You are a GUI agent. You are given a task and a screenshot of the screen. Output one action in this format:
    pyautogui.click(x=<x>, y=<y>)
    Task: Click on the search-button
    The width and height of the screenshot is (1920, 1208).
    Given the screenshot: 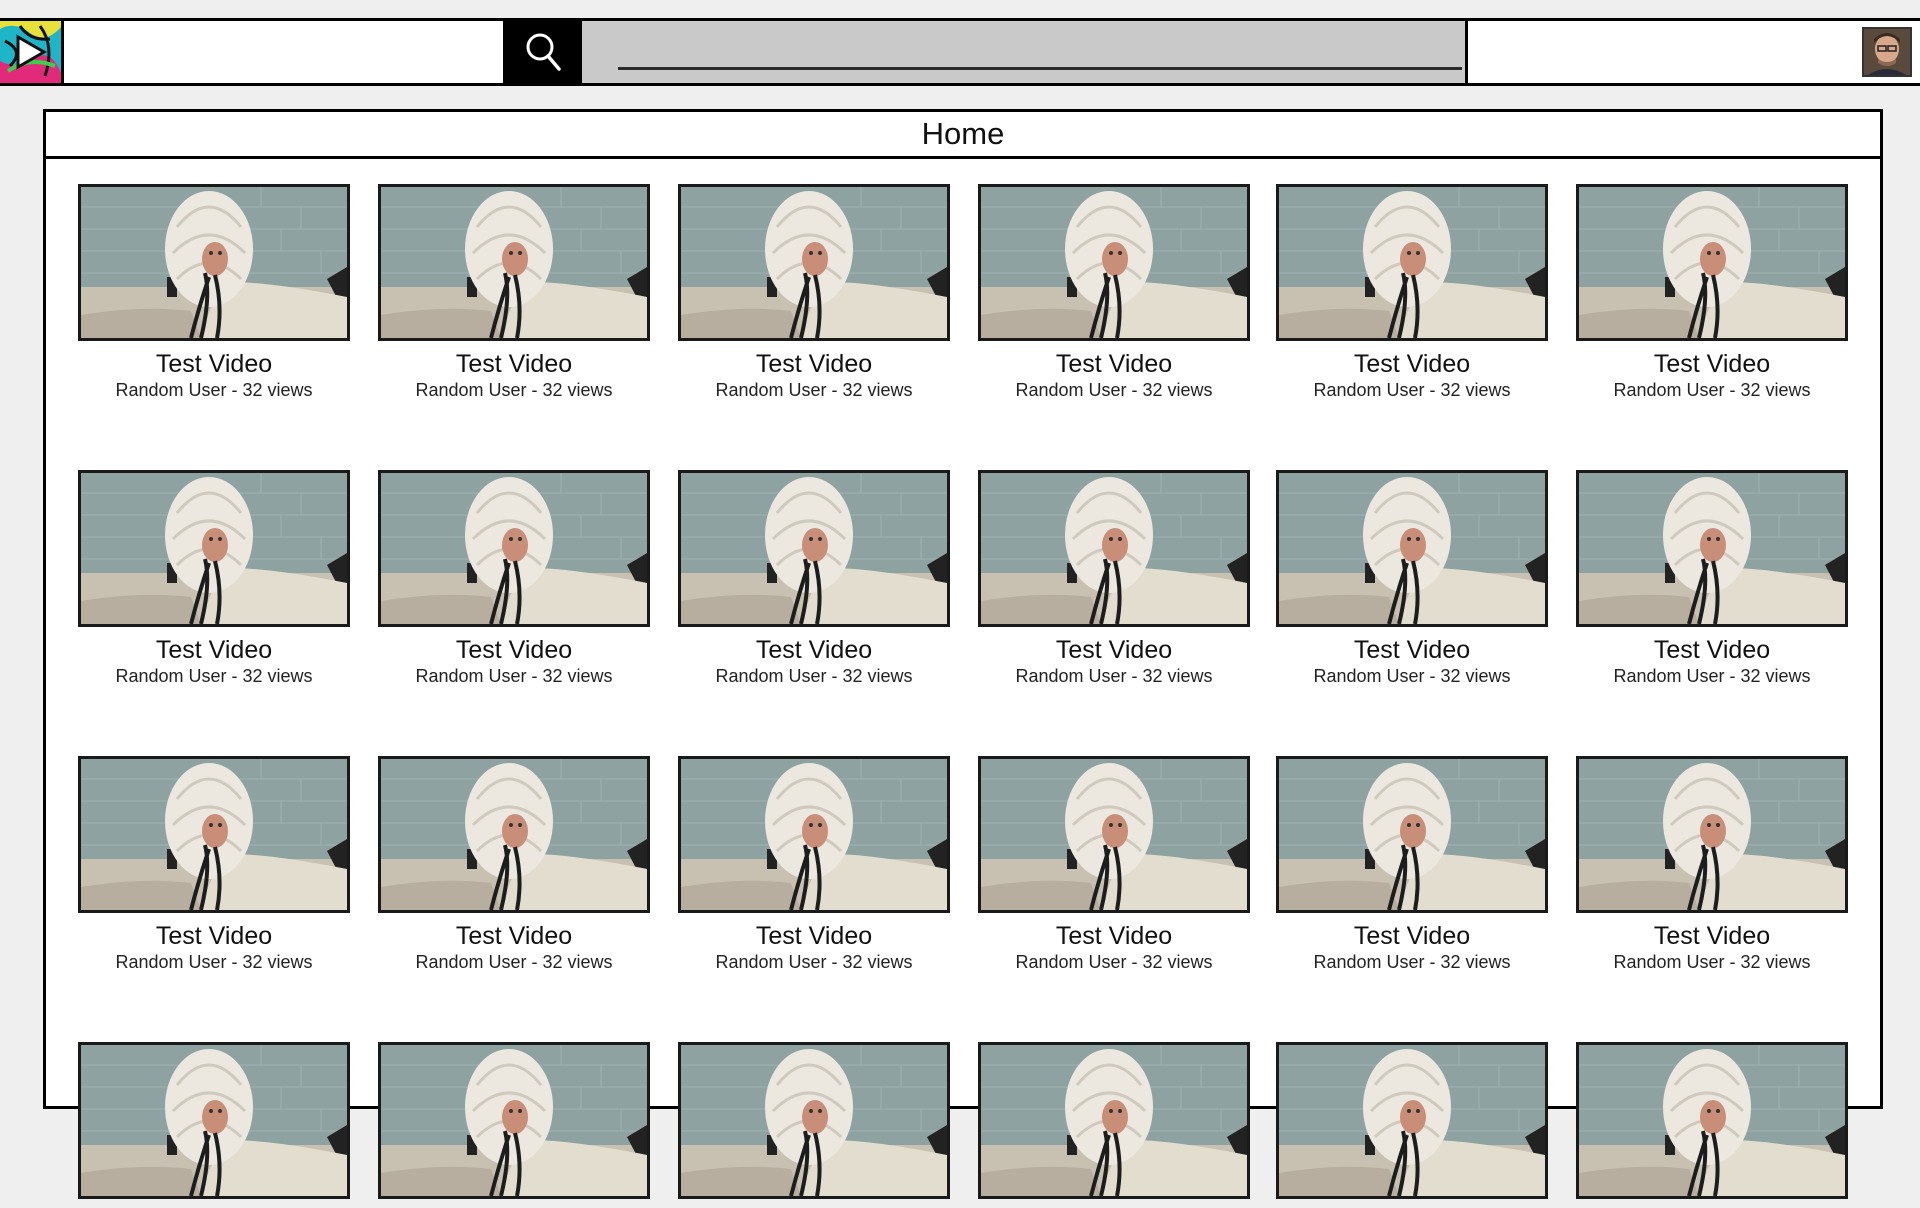 What is the action you would take?
    pyautogui.click(x=542, y=52)
    